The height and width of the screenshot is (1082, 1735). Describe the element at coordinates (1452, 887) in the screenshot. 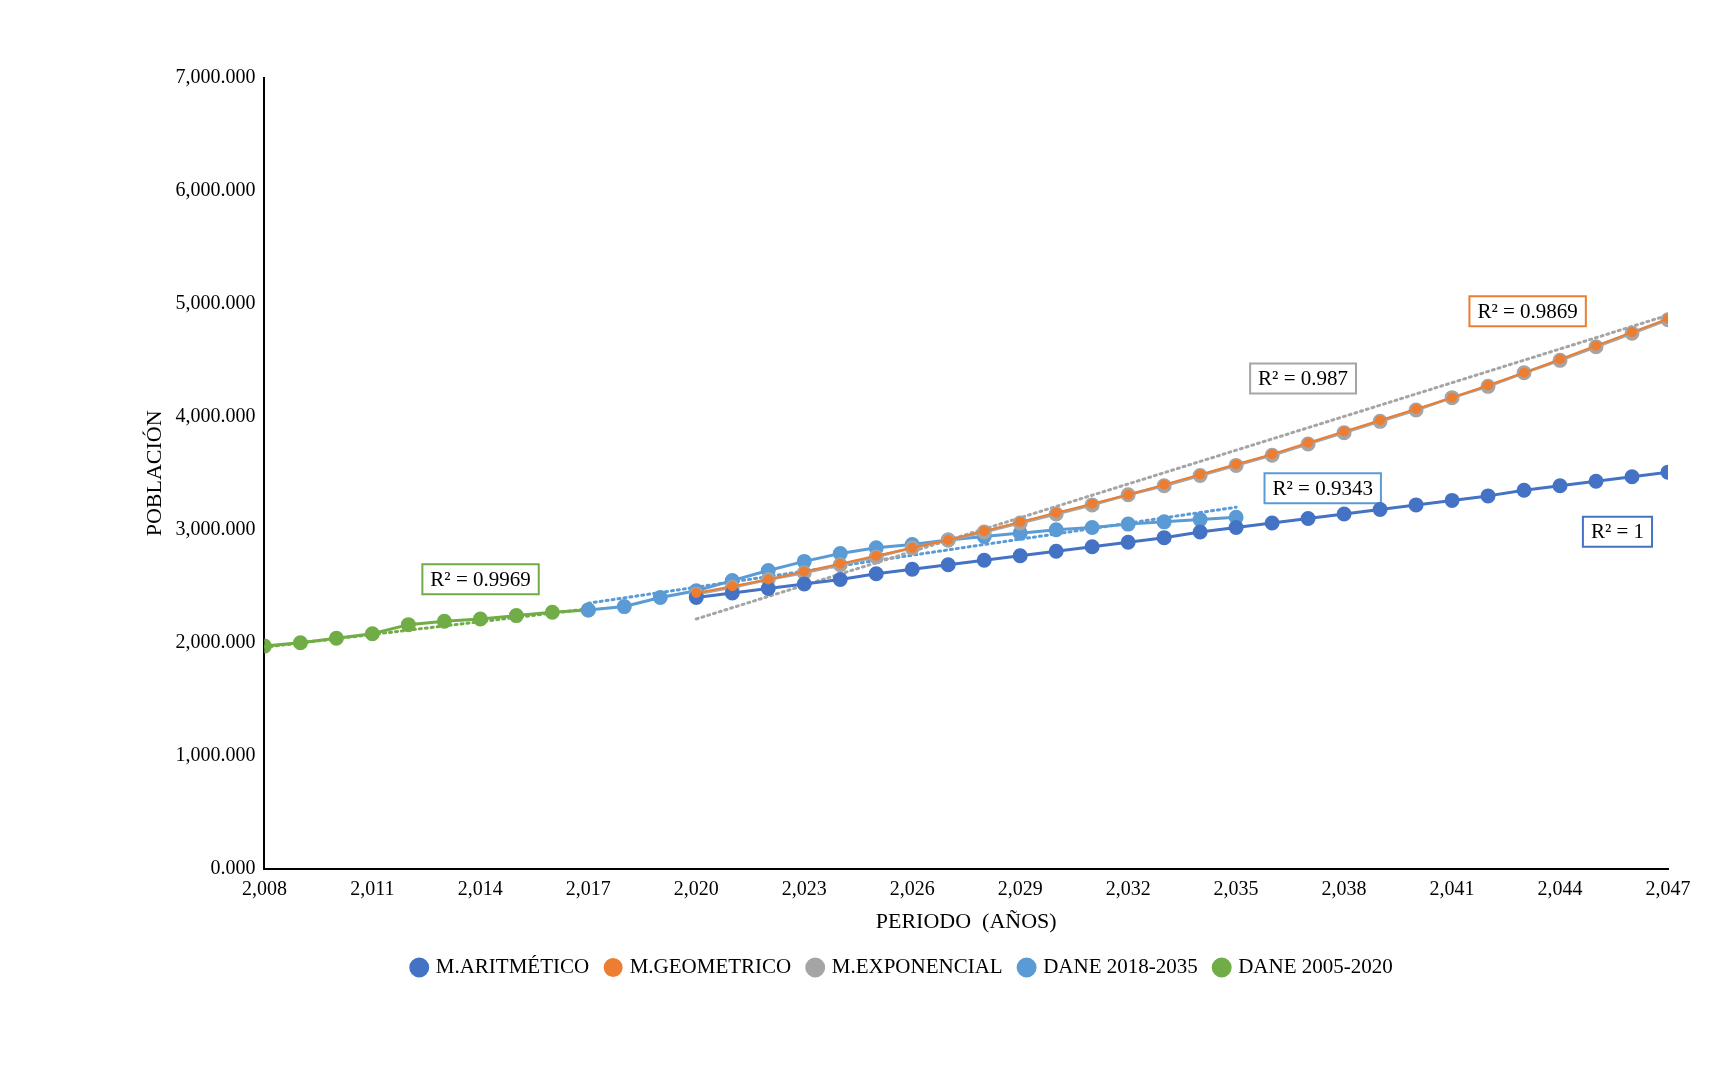

I see `x-tick-label: 2,041` at that location.